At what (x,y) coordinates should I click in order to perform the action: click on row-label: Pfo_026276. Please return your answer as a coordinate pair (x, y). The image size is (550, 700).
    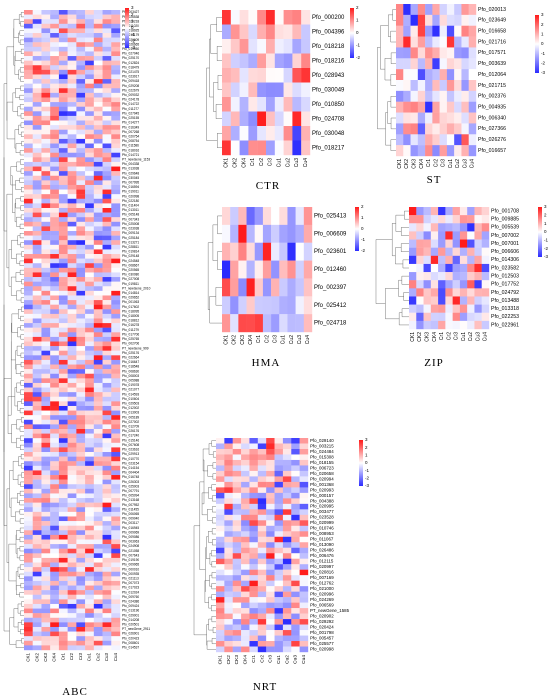
    Looking at the image, I should click on (492, 140).